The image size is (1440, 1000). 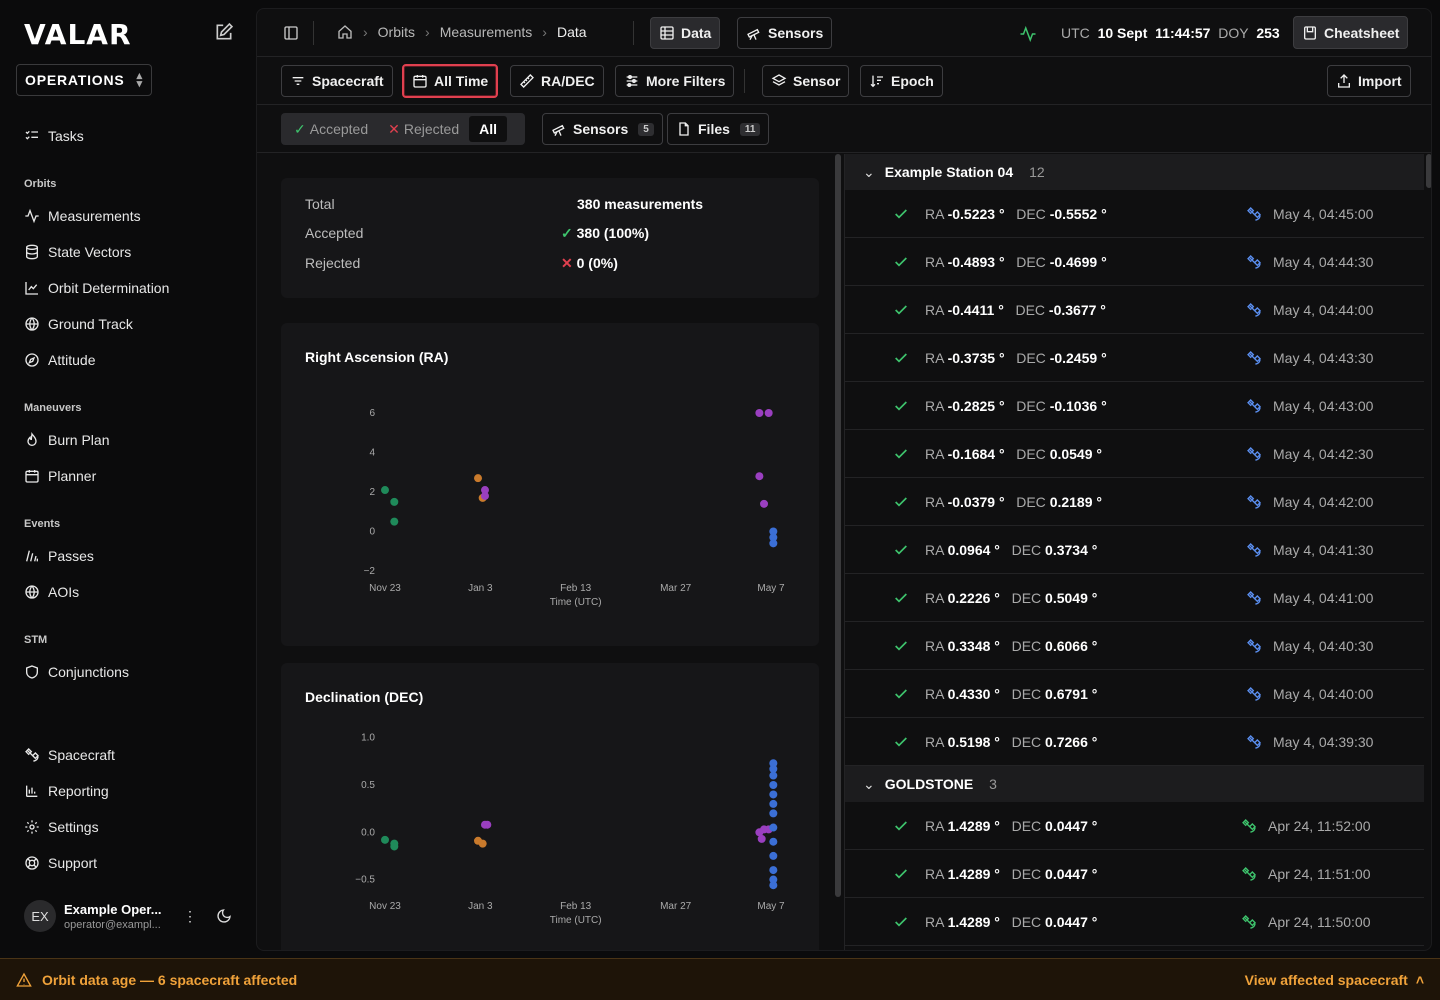 I want to click on all-option: All, so click(x=488, y=129).